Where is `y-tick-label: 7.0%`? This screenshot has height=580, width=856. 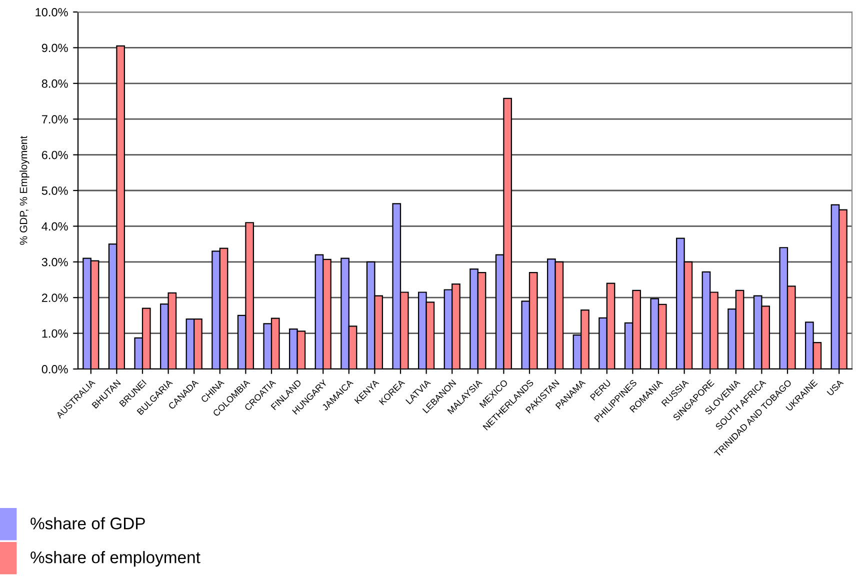
y-tick-label: 7.0% is located at coordinates (55, 119).